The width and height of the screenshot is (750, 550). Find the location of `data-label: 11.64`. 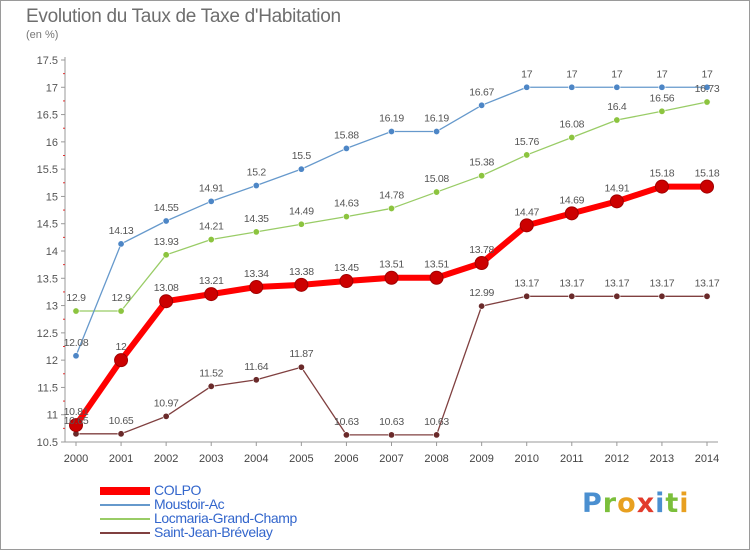

data-label: 11.64 is located at coordinates (256, 367).